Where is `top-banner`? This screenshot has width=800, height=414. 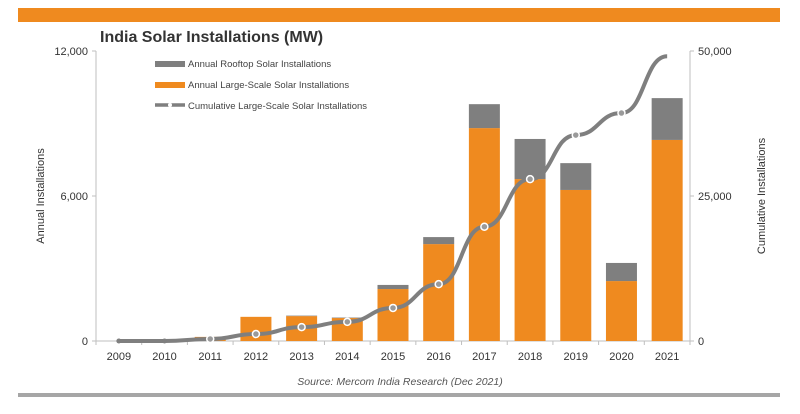
top-banner is located at coordinates (399, 15).